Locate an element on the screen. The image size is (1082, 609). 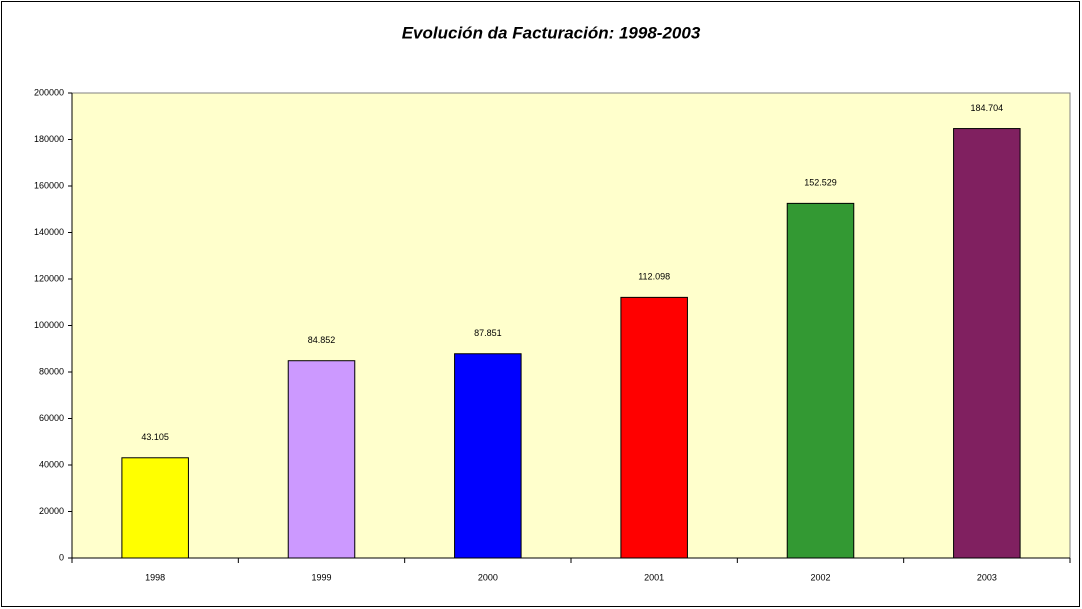
y-tick-label: 20000 is located at coordinates (51, 511).